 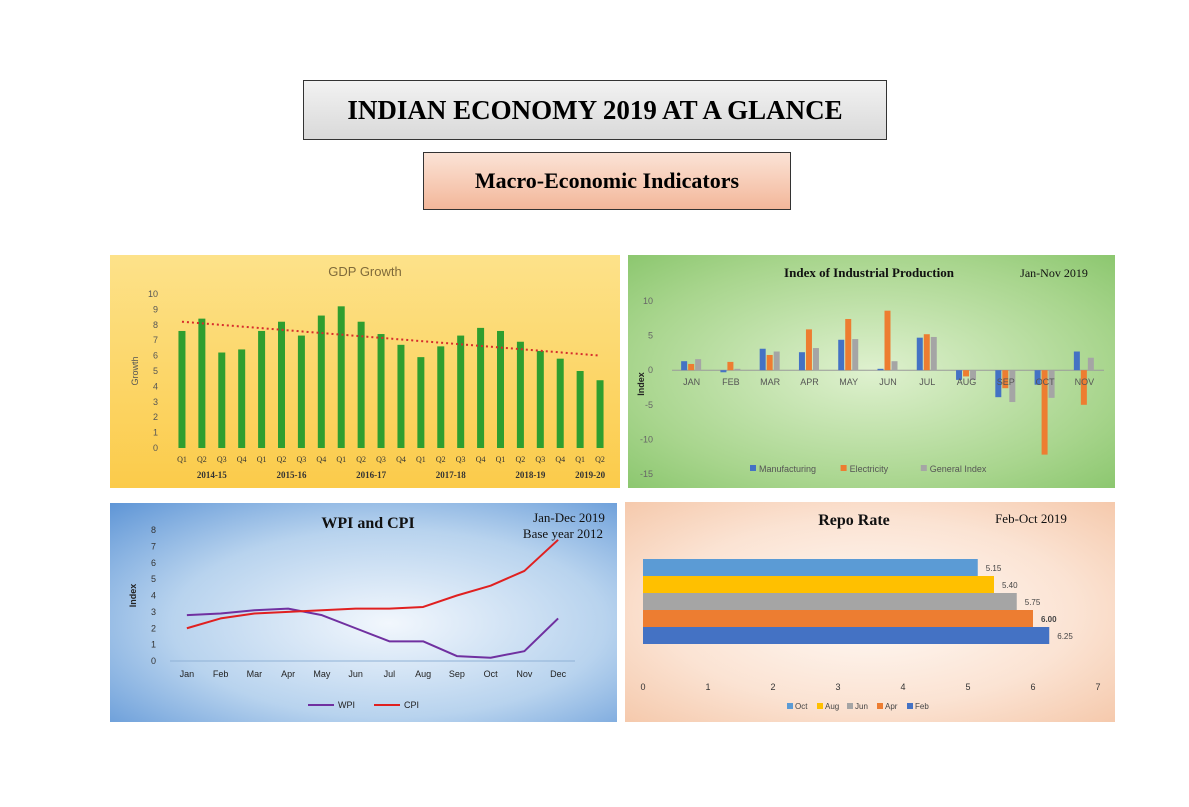 What do you see at coordinates (560, 459) in the screenshot?
I see `x-tick-label: Q4` at bounding box center [560, 459].